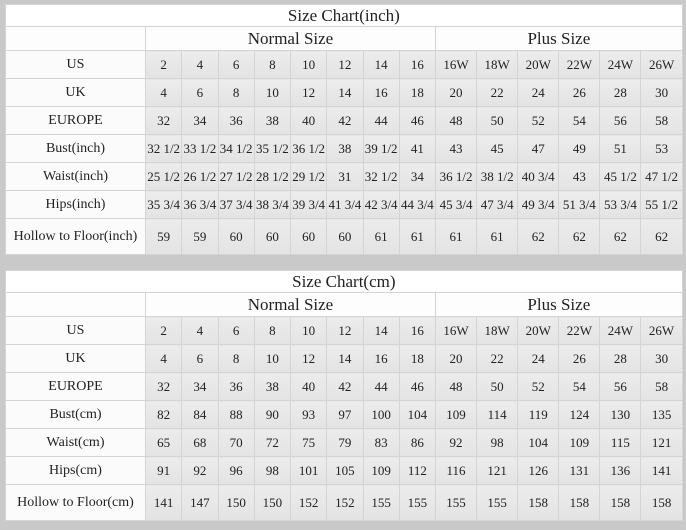 Image resolution: width=686 pixels, height=530 pixels. Describe the element at coordinates (163, 120) in the screenshot. I see `table-cell: 32` at that location.